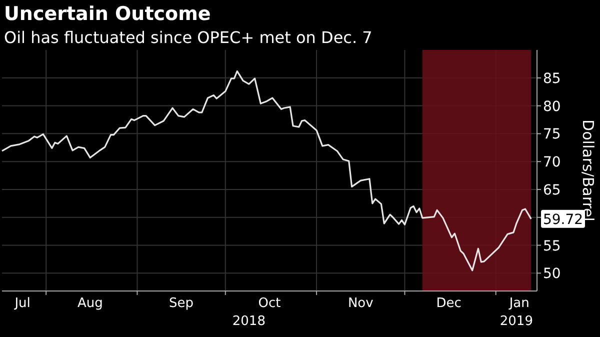 The height and width of the screenshot is (337, 600). What do you see at coordinates (552, 134) in the screenshot?
I see `y-tick-label: 75` at bounding box center [552, 134].